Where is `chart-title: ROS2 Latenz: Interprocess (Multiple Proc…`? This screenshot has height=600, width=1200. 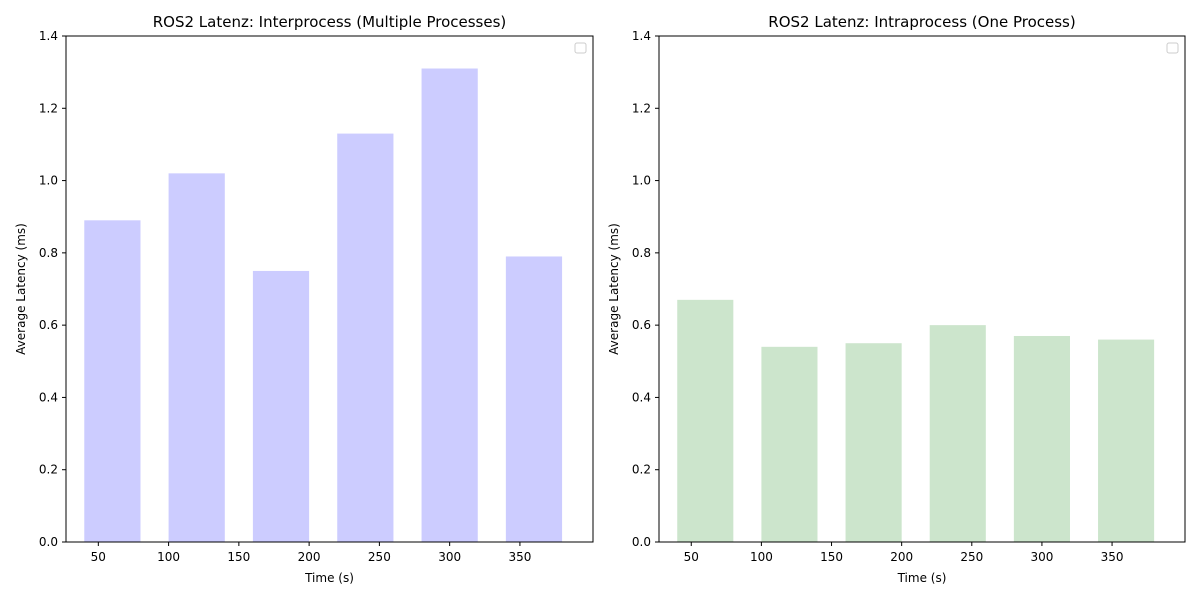
chart-title: ROS2 Latenz: Interprocess (Multiple Proc… is located at coordinates (330, 22).